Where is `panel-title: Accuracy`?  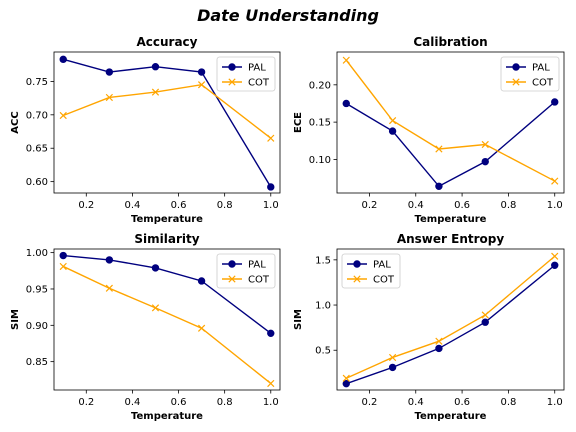
panel-title: Accuracy is located at coordinates (166, 42).